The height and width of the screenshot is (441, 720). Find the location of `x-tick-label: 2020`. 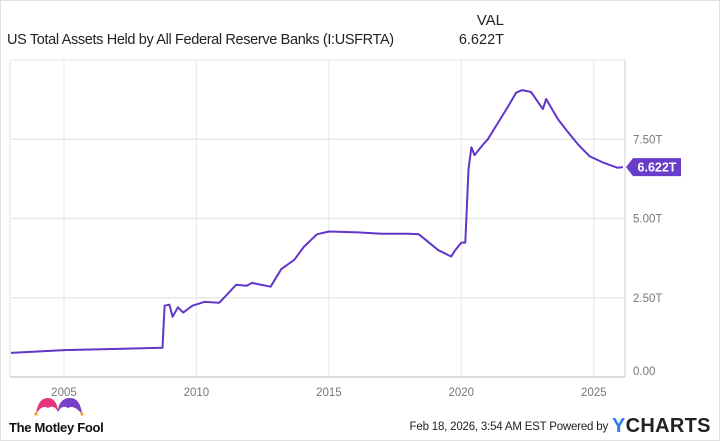

x-tick-label: 2020 is located at coordinates (462, 393).